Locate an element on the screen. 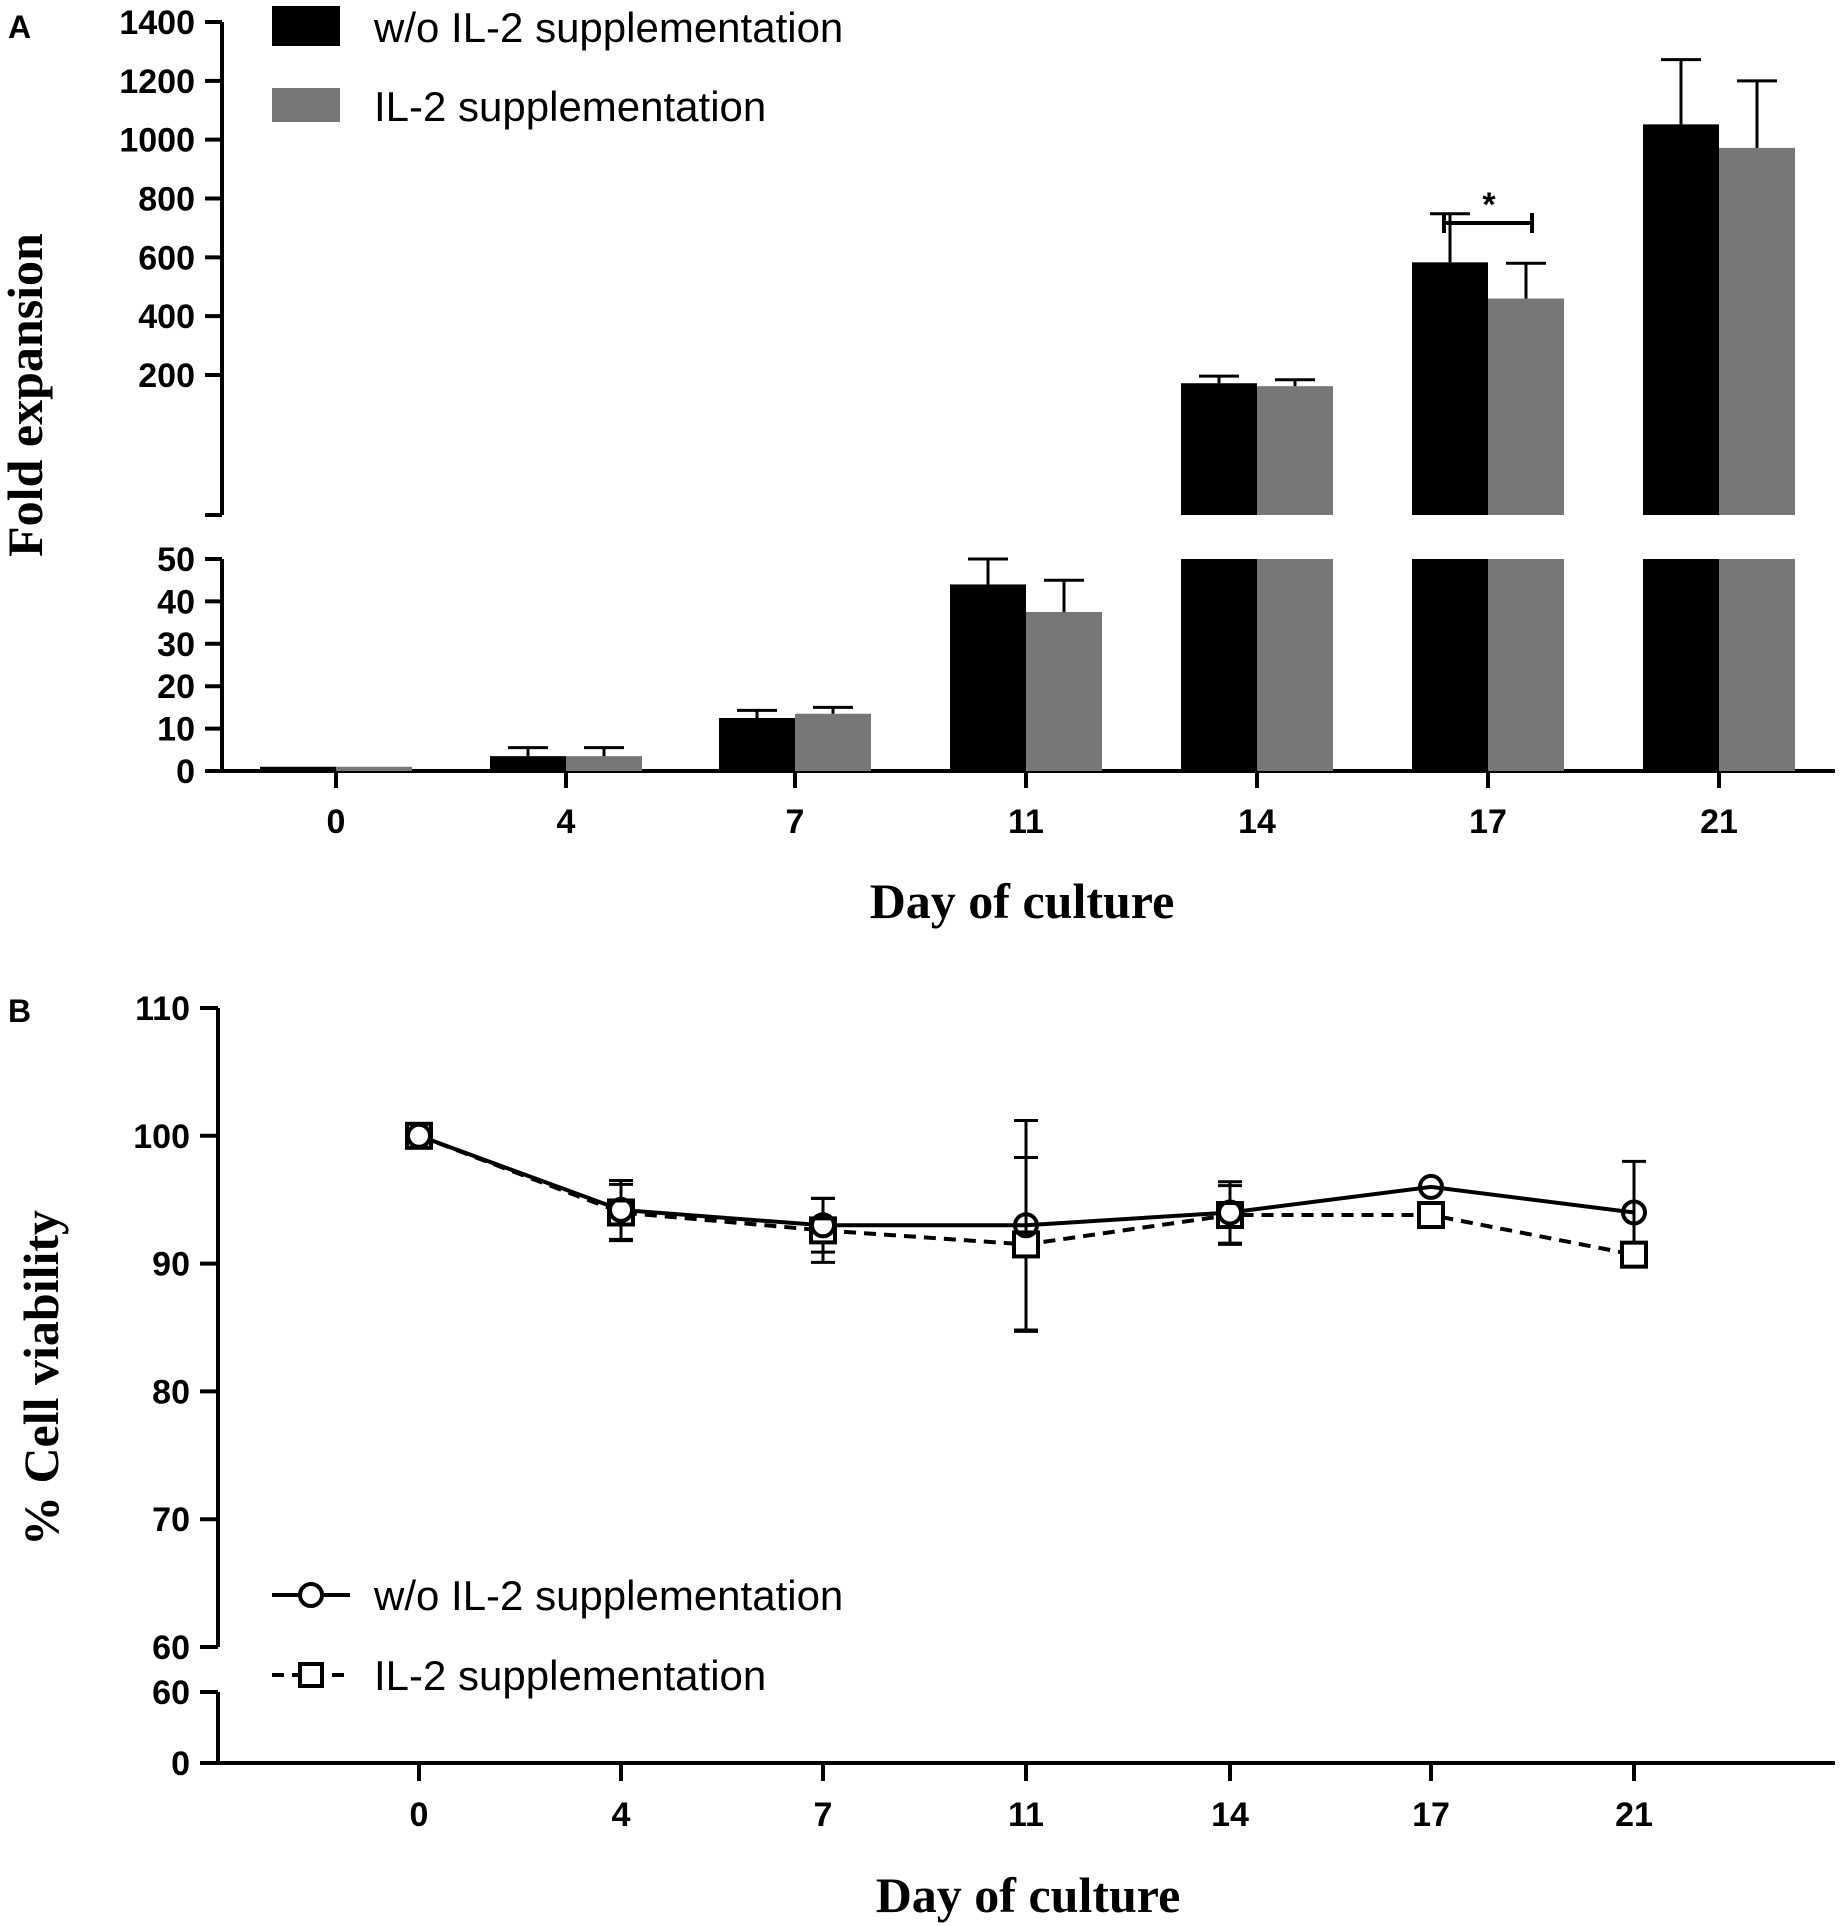  y-tick-label: 1200 is located at coordinates (157, 82).